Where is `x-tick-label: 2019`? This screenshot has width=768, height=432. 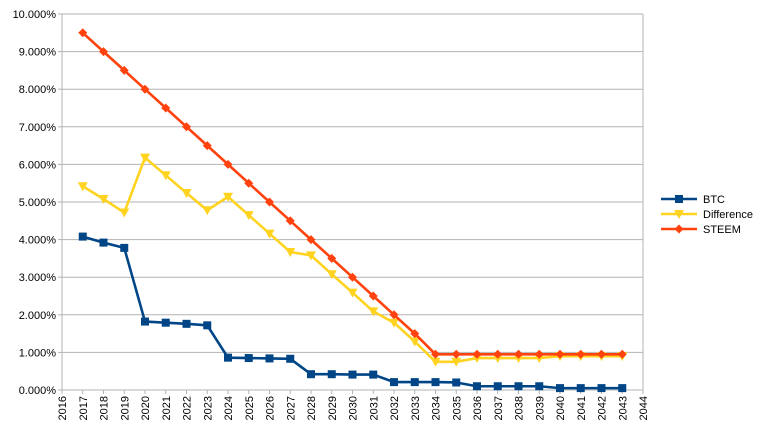
x-tick-label: 2019 is located at coordinates (125, 408).